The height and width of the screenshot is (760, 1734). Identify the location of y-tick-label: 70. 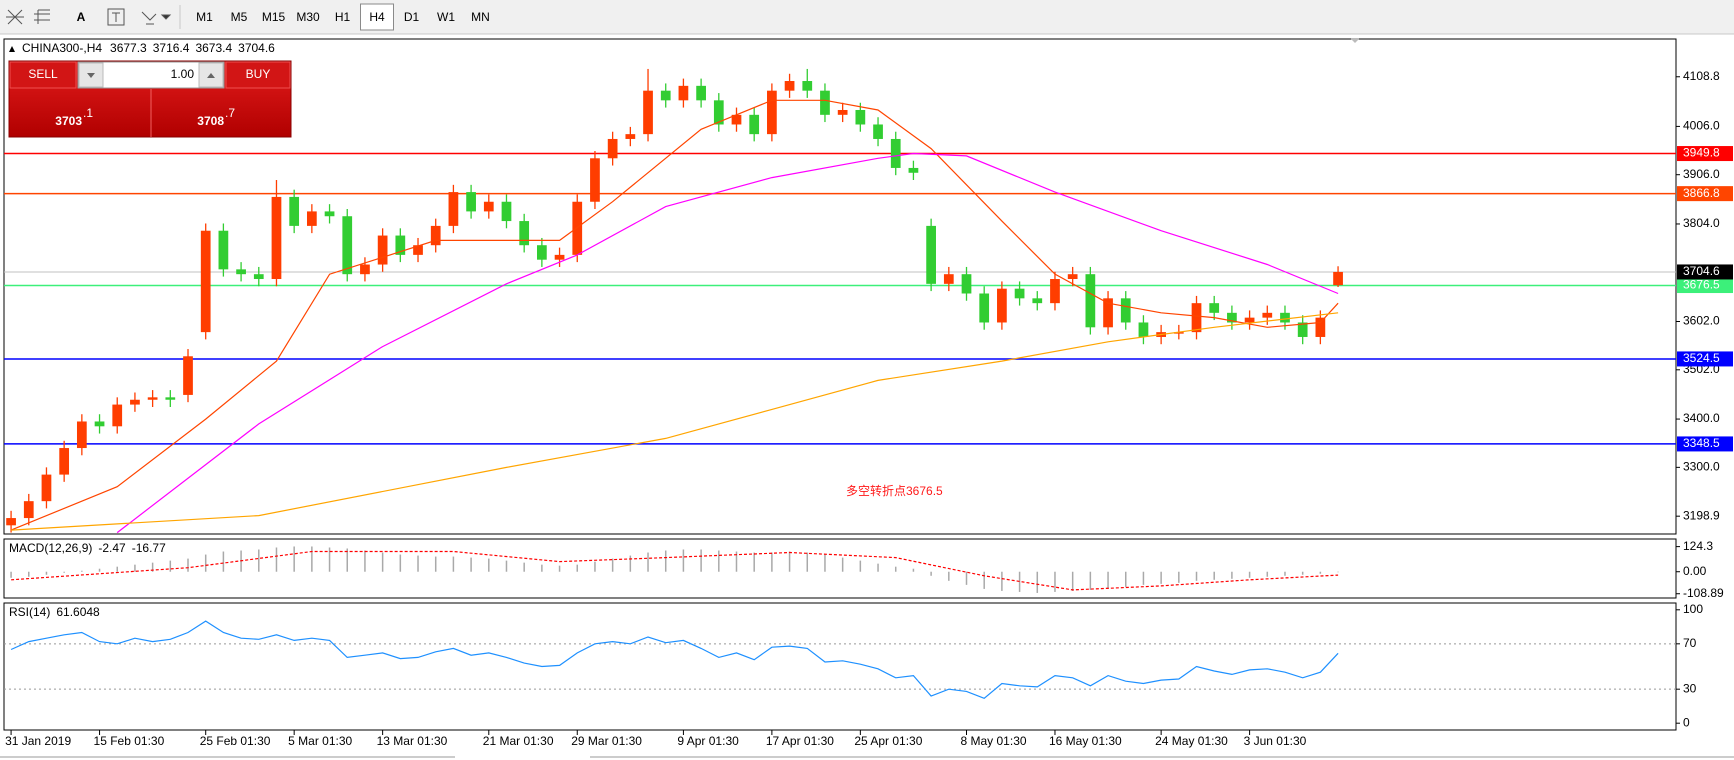
(1690, 643).